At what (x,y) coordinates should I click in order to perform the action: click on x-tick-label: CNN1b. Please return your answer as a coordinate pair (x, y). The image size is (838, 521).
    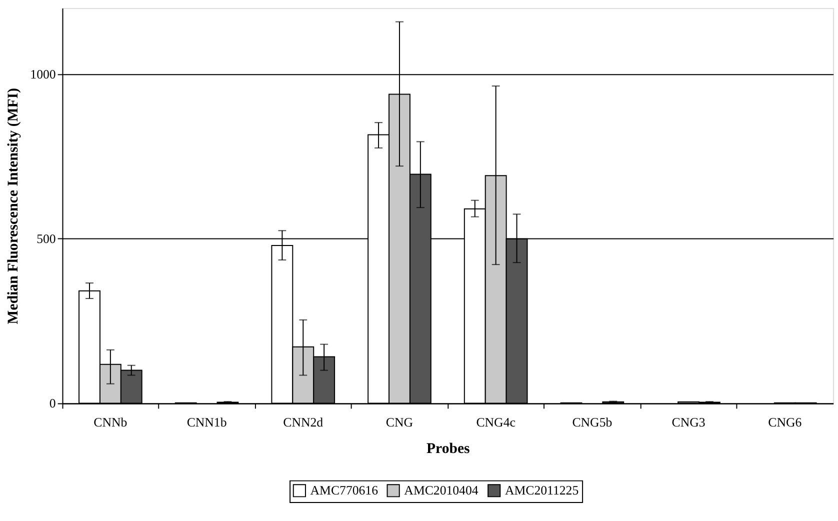
    Looking at the image, I should click on (206, 422).